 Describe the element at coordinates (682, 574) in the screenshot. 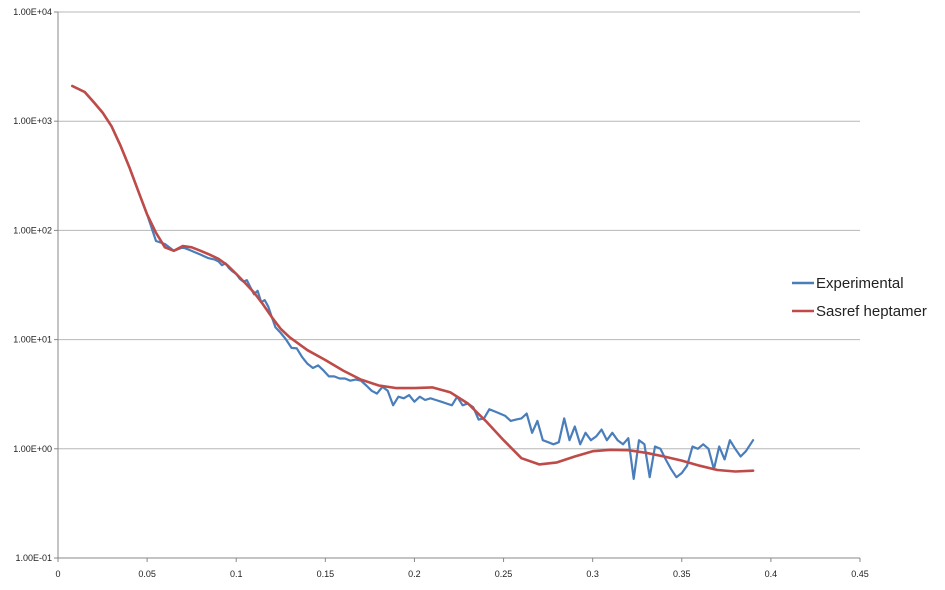

I see `x-tick-label: 0.35` at that location.